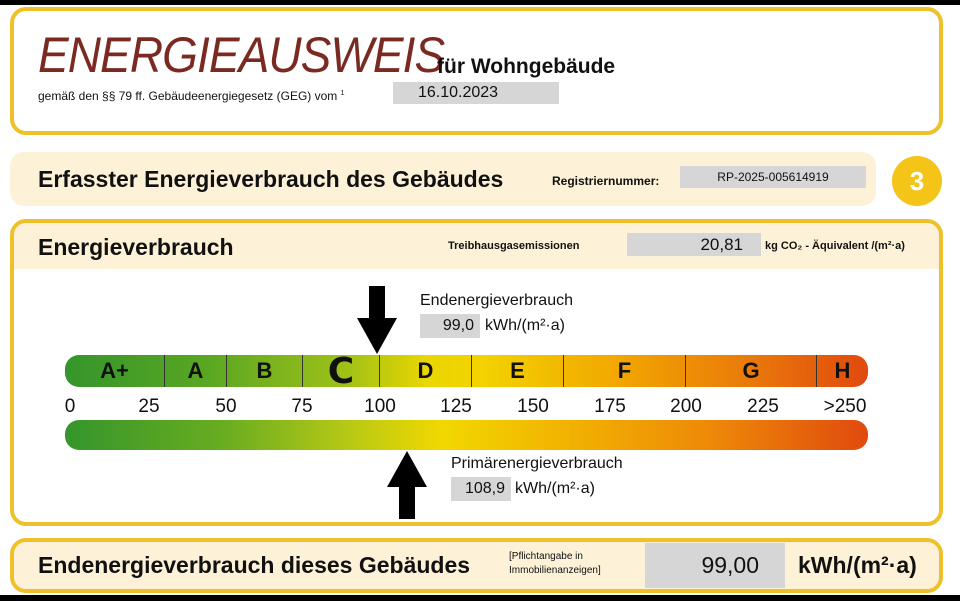 The image size is (960, 601). I want to click on scale-tick: 50, so click(226, 406).